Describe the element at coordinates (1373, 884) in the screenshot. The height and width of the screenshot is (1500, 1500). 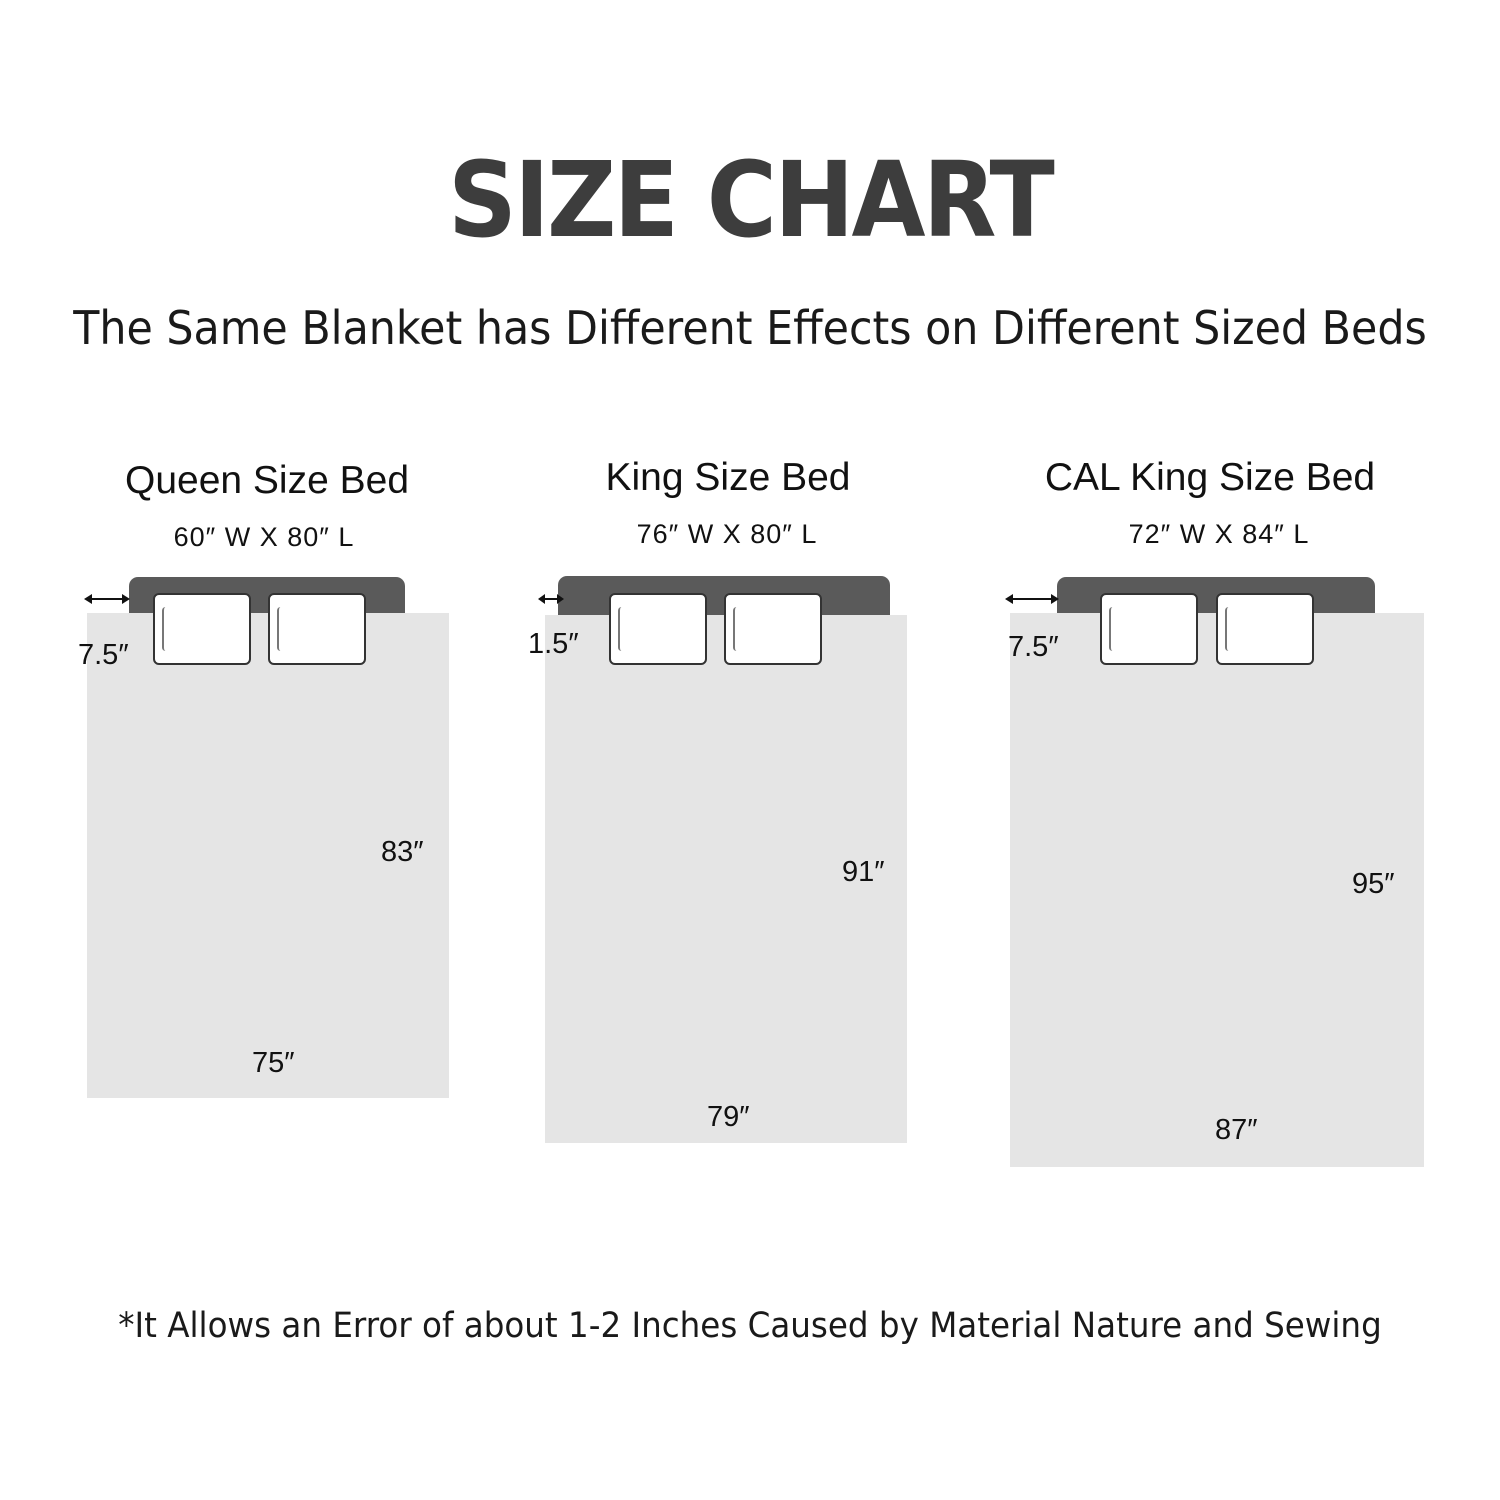
I see `blanket-length-label: 95″` at that location.